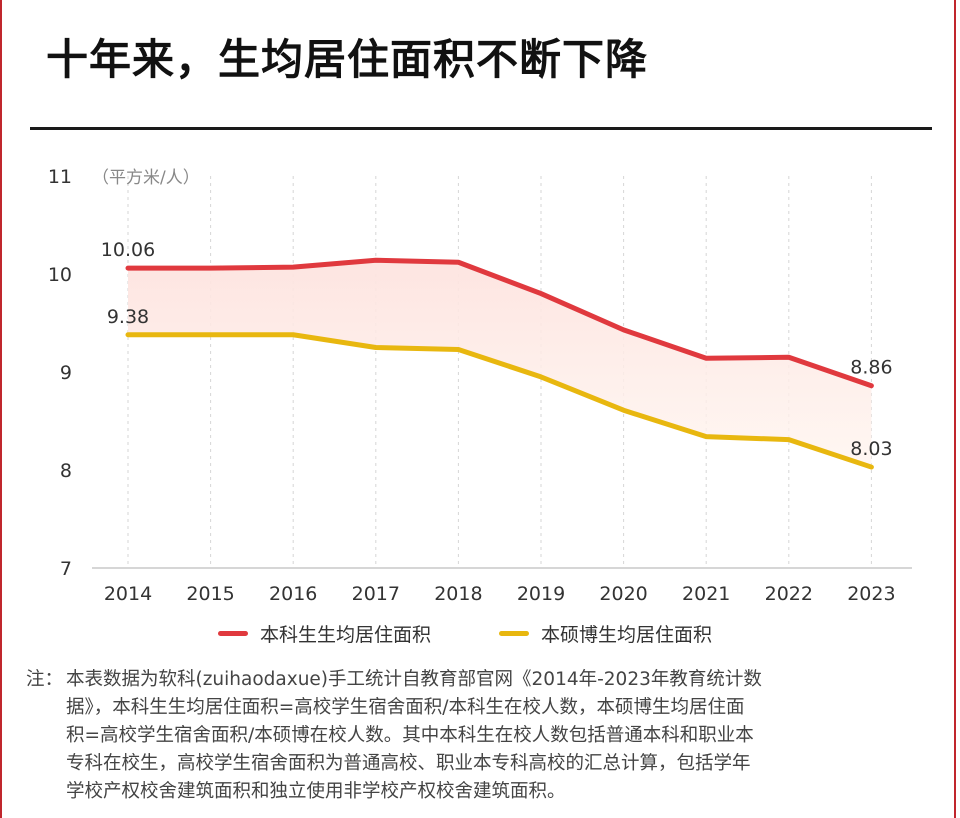 This screenshot has width=960, height=818. I want to click on y-tick-label: 9, so click(66, 373).